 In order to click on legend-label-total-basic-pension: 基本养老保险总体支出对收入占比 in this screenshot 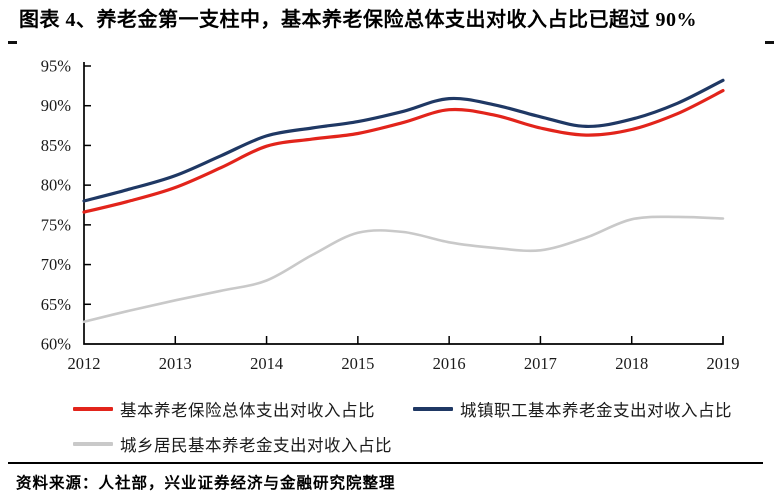, I will do `click(247, 410)`.